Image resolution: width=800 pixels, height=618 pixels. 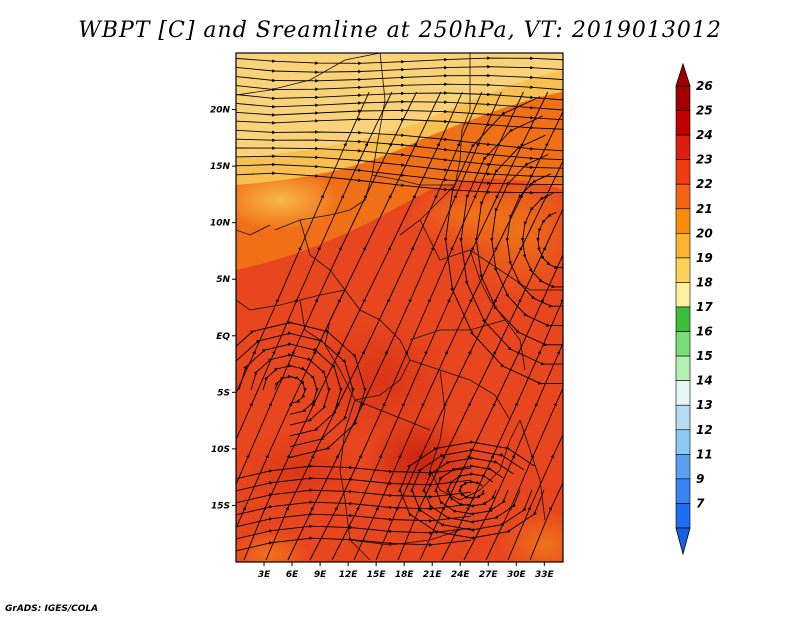 What do you see at coordinates (220, 450) in the screenshot?
I see `lat-tick-label: 10S` at bounding box center [220, 450].